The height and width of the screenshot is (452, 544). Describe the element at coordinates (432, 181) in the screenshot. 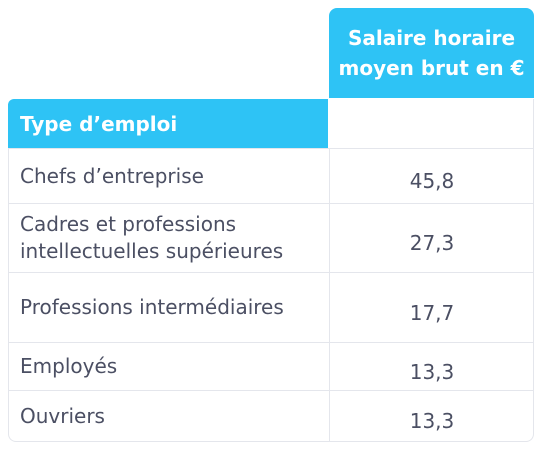

I see `row-value-text: 45,8` at that location.